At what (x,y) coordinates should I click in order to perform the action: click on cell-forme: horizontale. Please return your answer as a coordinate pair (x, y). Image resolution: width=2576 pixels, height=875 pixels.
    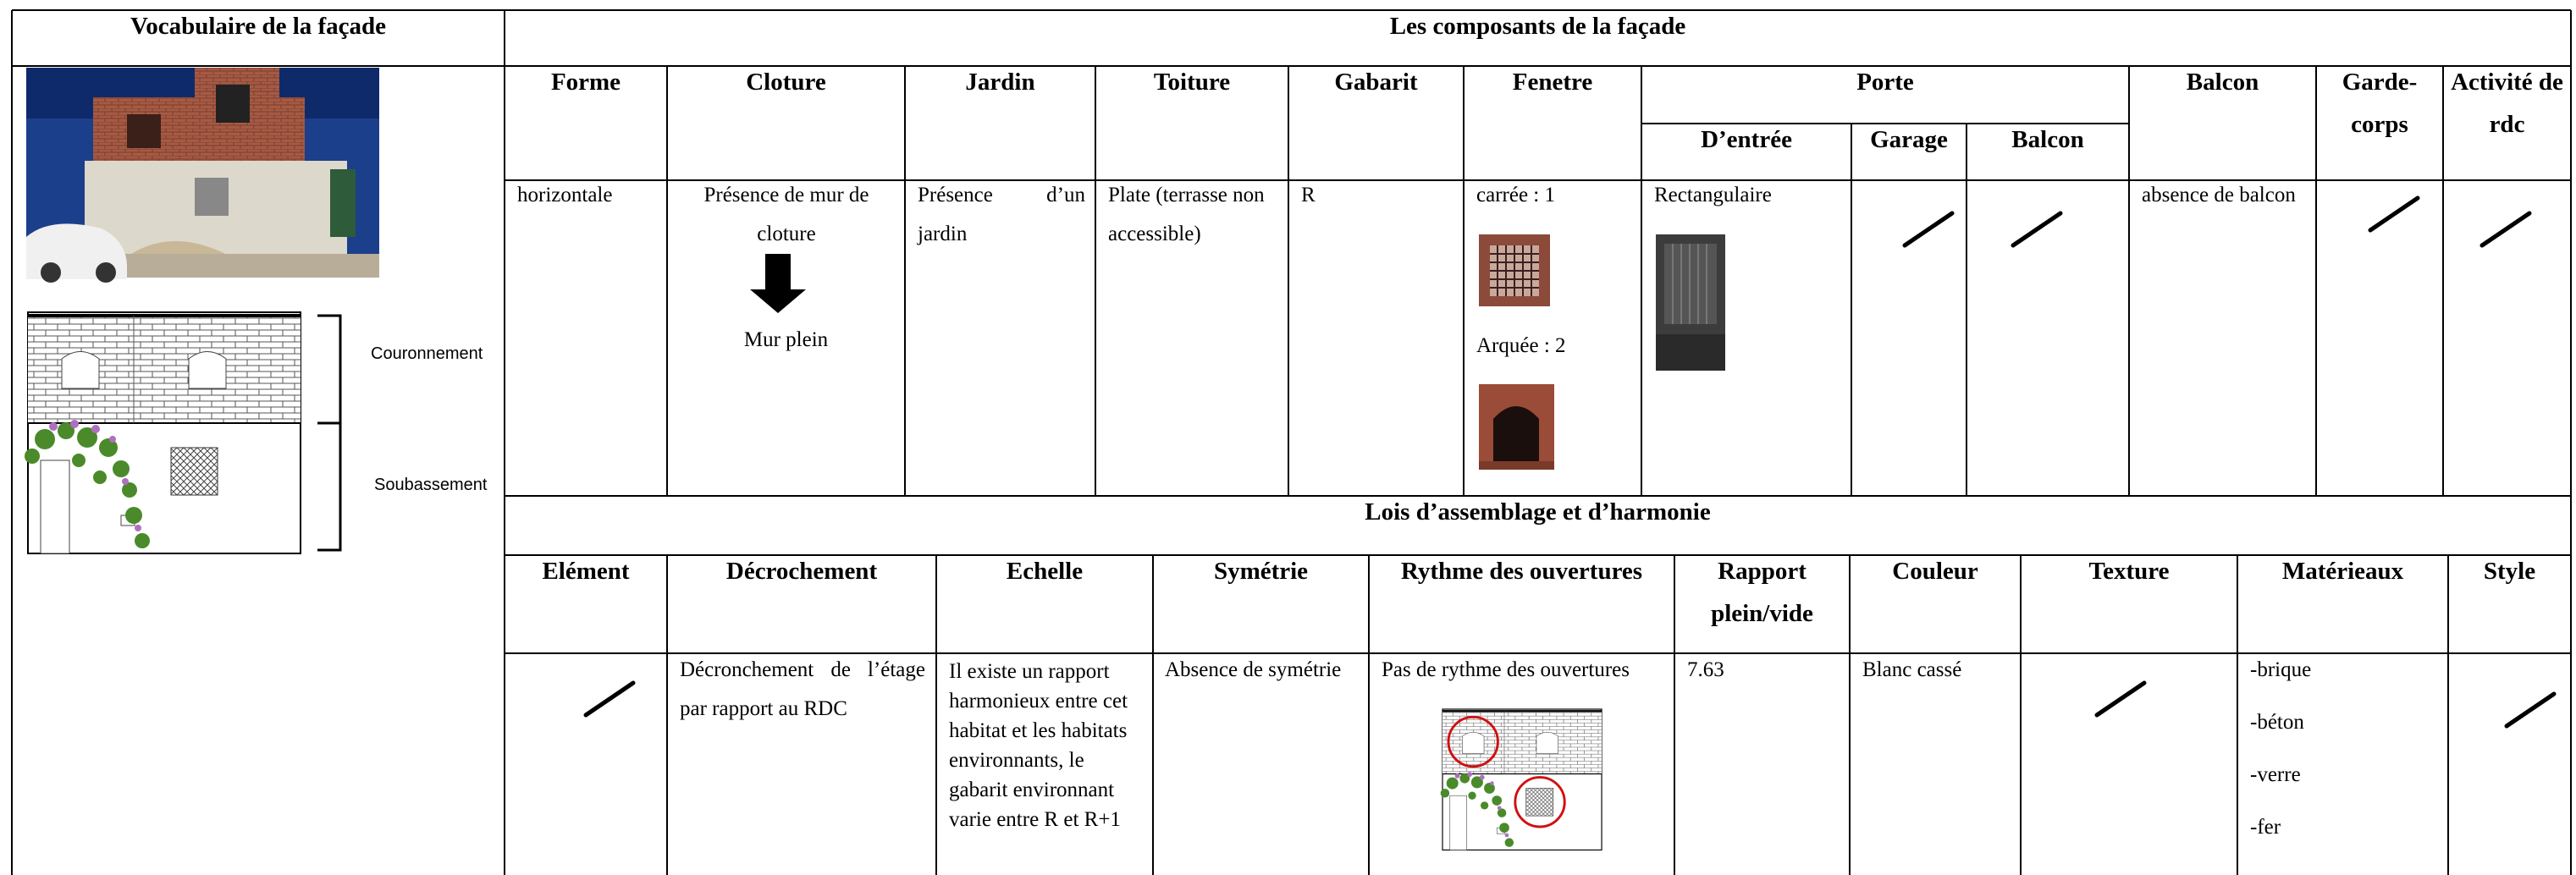
    Looking at the image, I should click on (565, 195).